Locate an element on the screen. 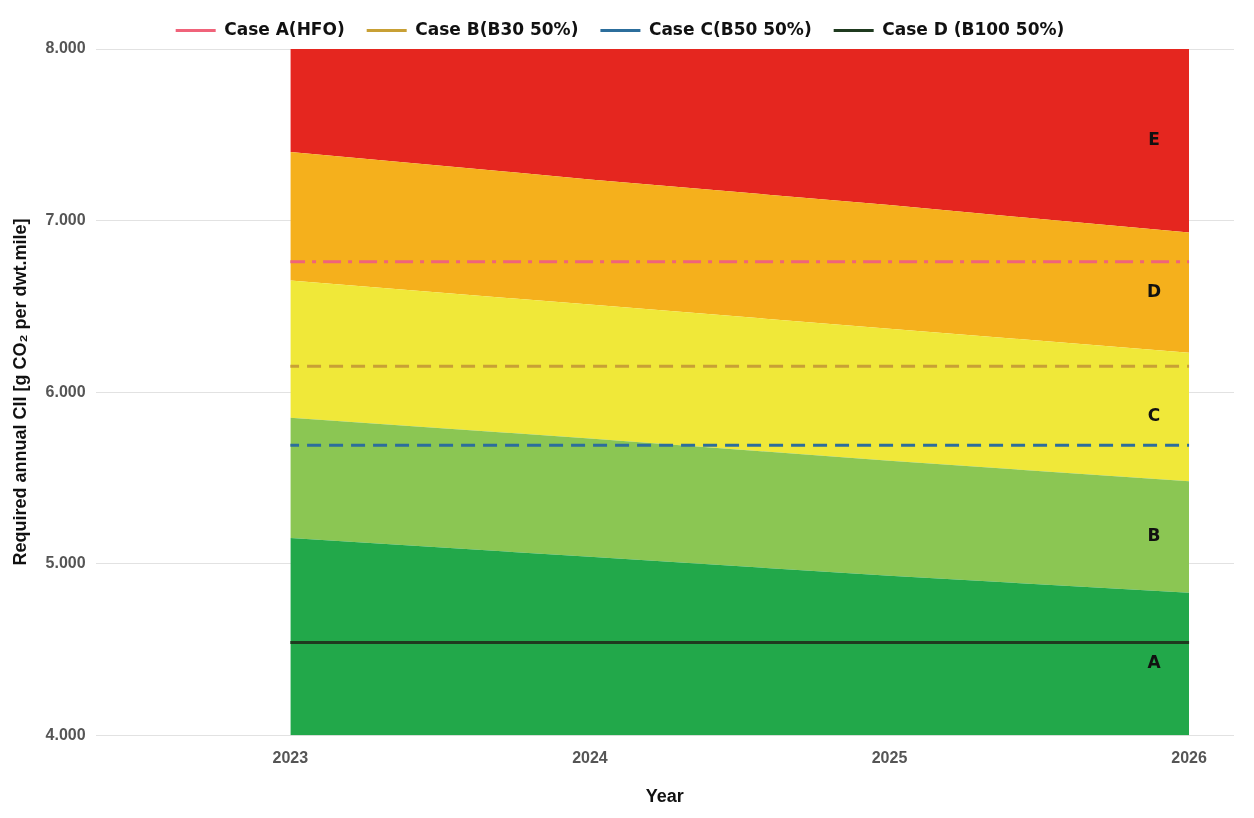  legend-label: Case C(B50 50%) is located at coordinates (730, 28).